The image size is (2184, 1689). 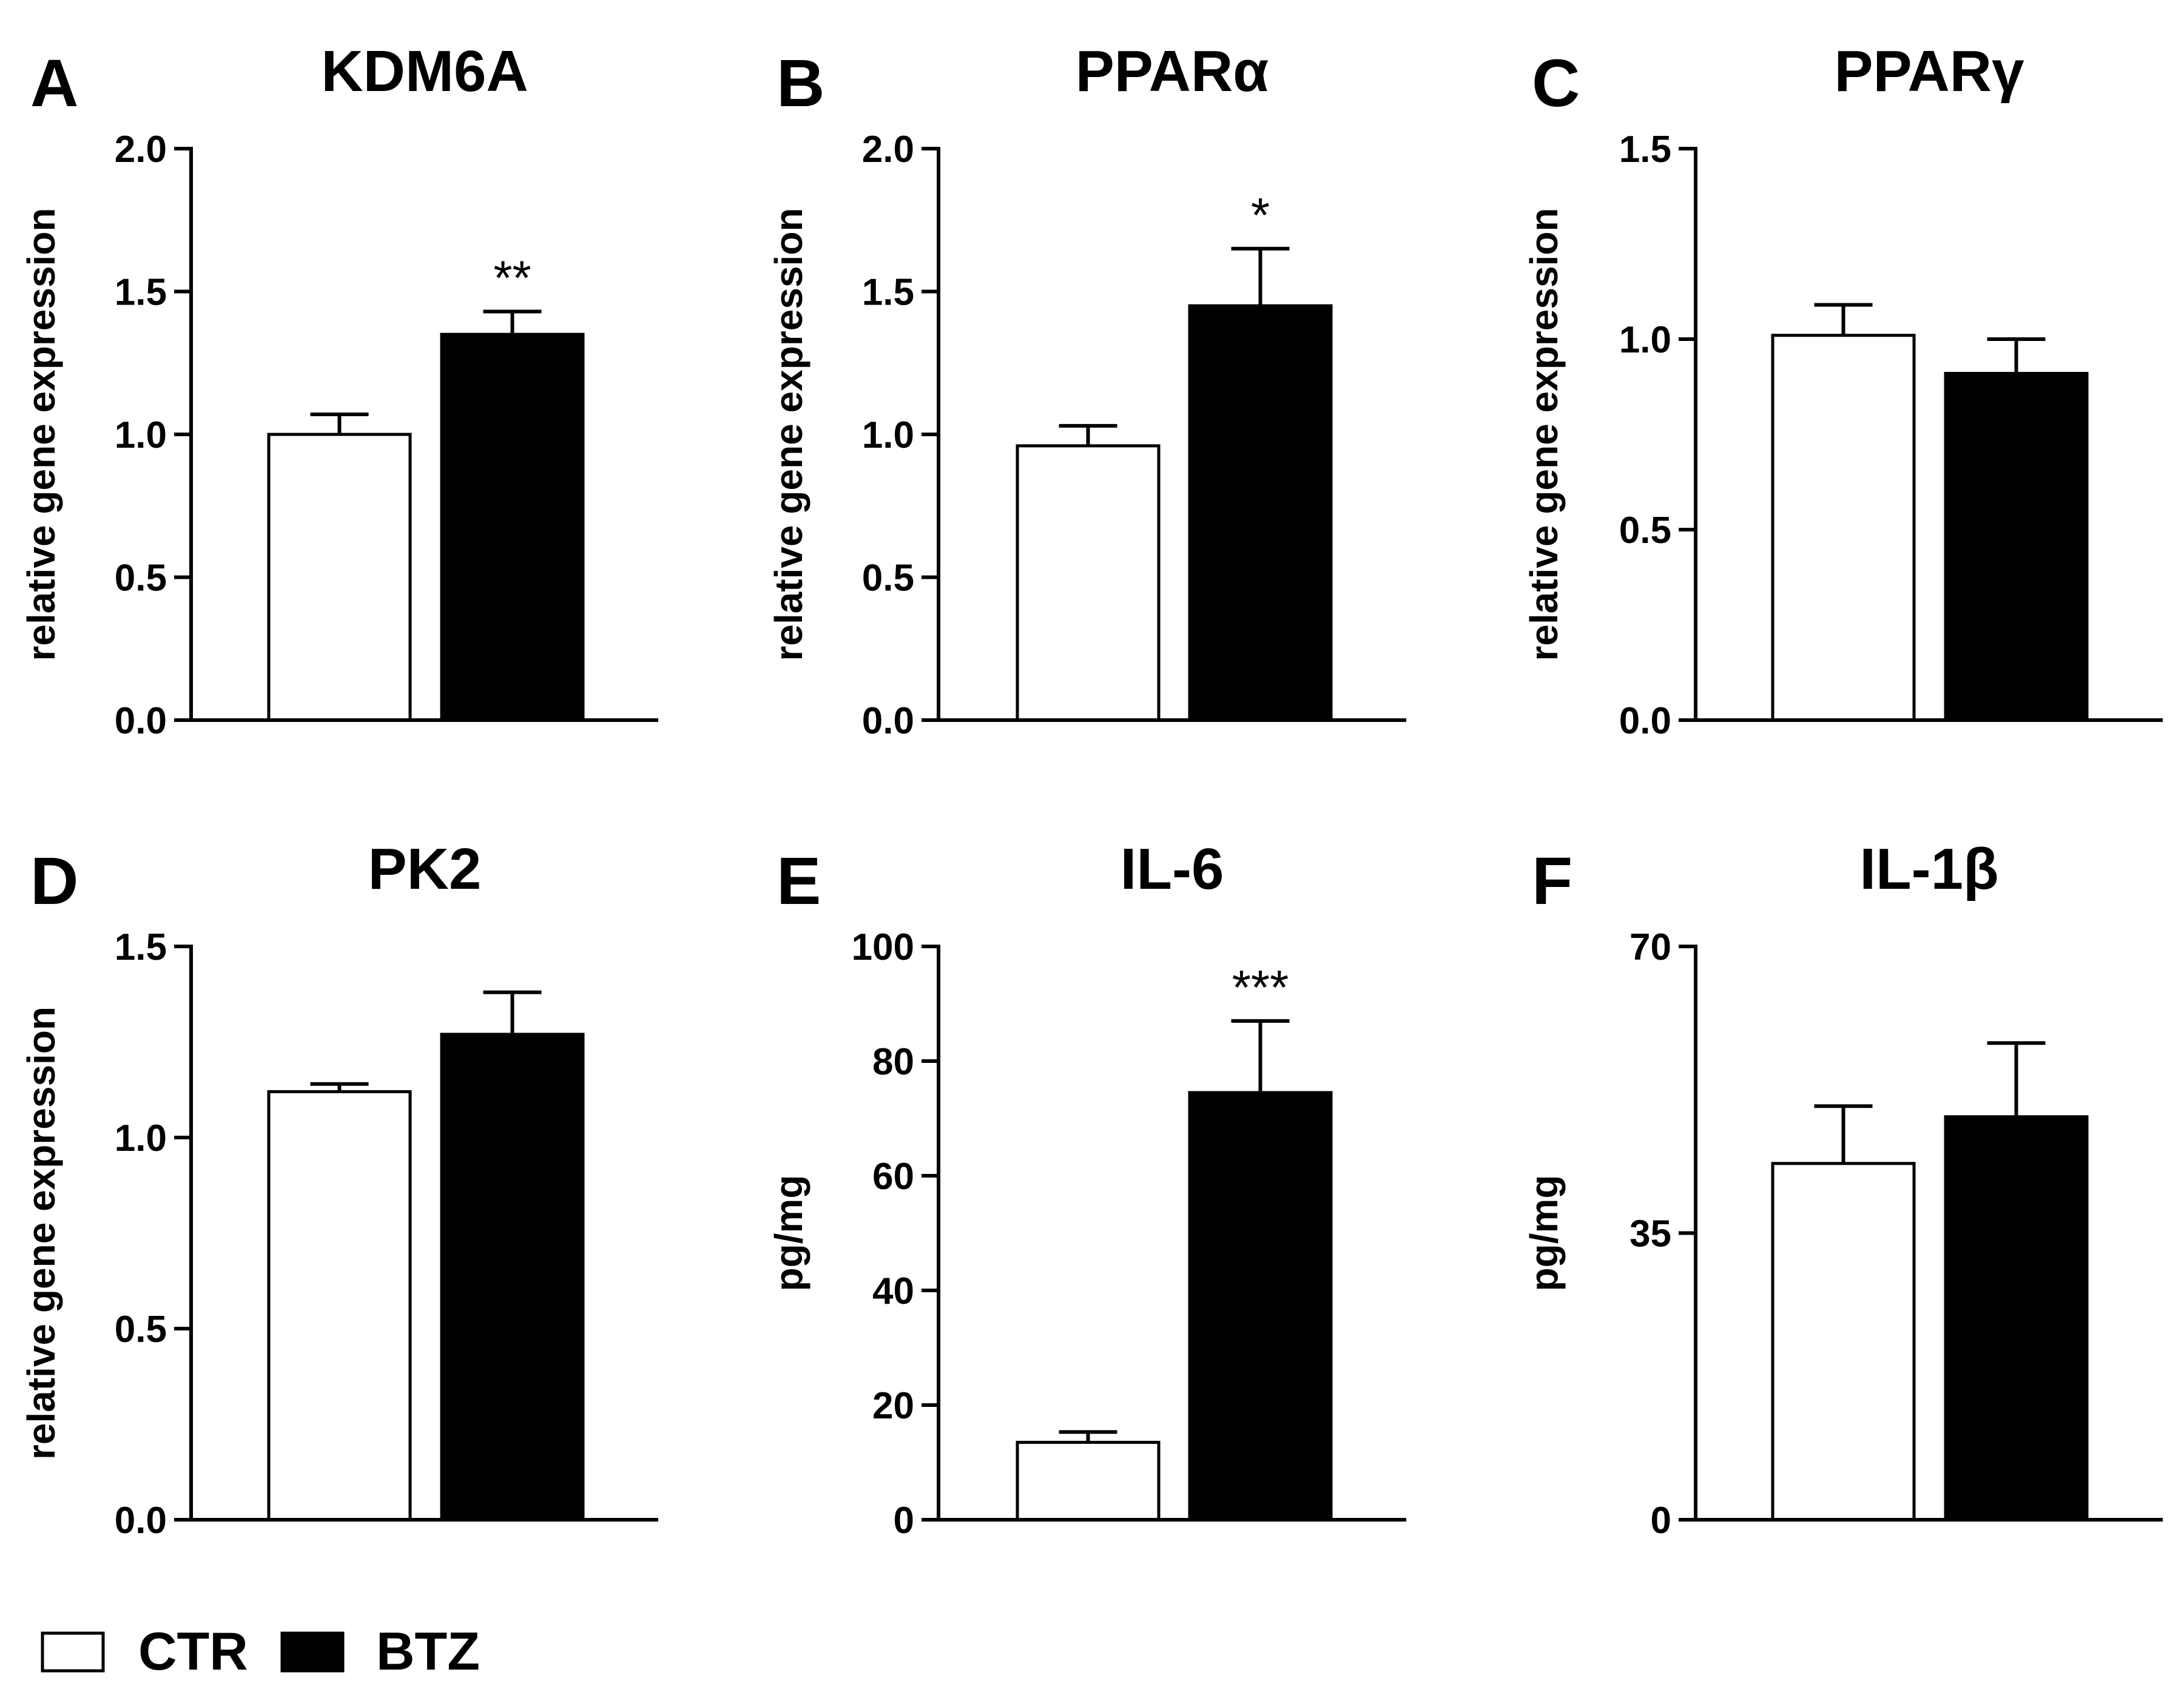 I want to click on panel-letter-f: F, so click(x=1552, y=881).